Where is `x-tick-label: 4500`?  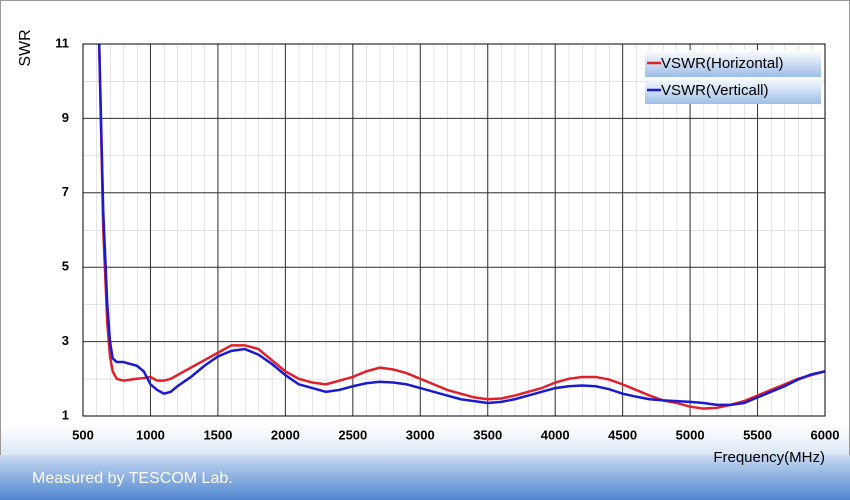 x-tick-label: 4500 is located at coordinates (622, 434).